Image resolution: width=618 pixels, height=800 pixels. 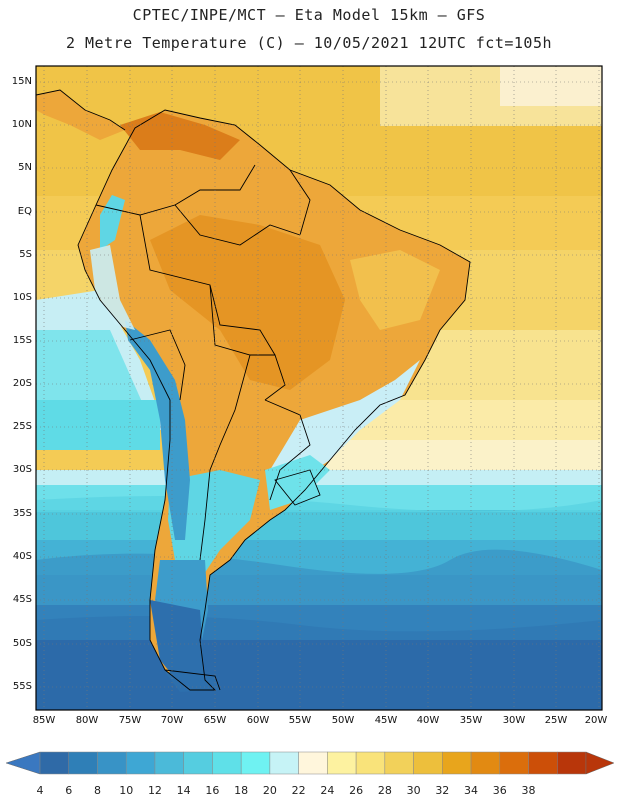 I want to click on lon-label: 55W, so click(x=300, y=720).